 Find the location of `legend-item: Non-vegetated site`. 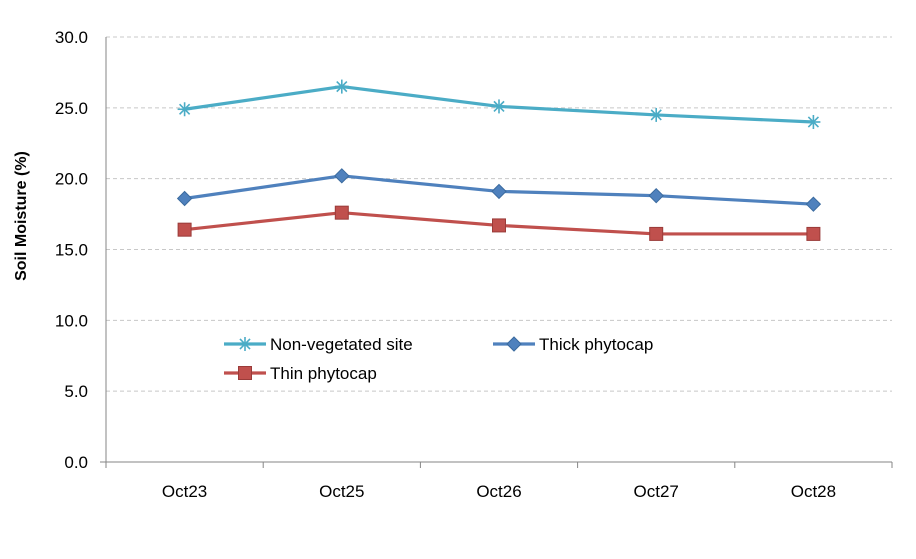

legend-item: Non-vegetated site is located at coordinates (318, 344).